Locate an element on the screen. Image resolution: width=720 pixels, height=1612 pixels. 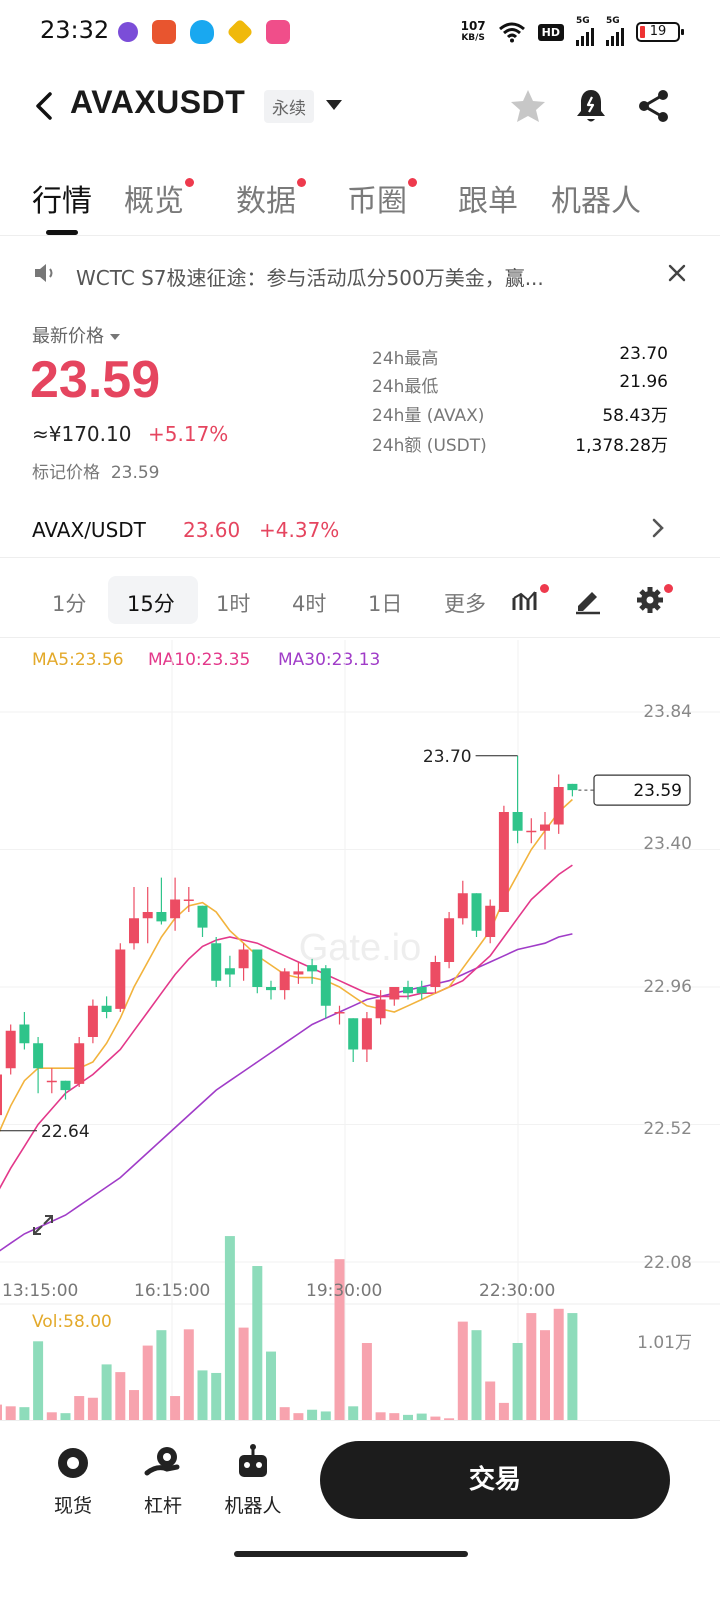
status-bar: 23:32 107 KB/S HD 5G 5G 19 is located at coordinates (360, 33).